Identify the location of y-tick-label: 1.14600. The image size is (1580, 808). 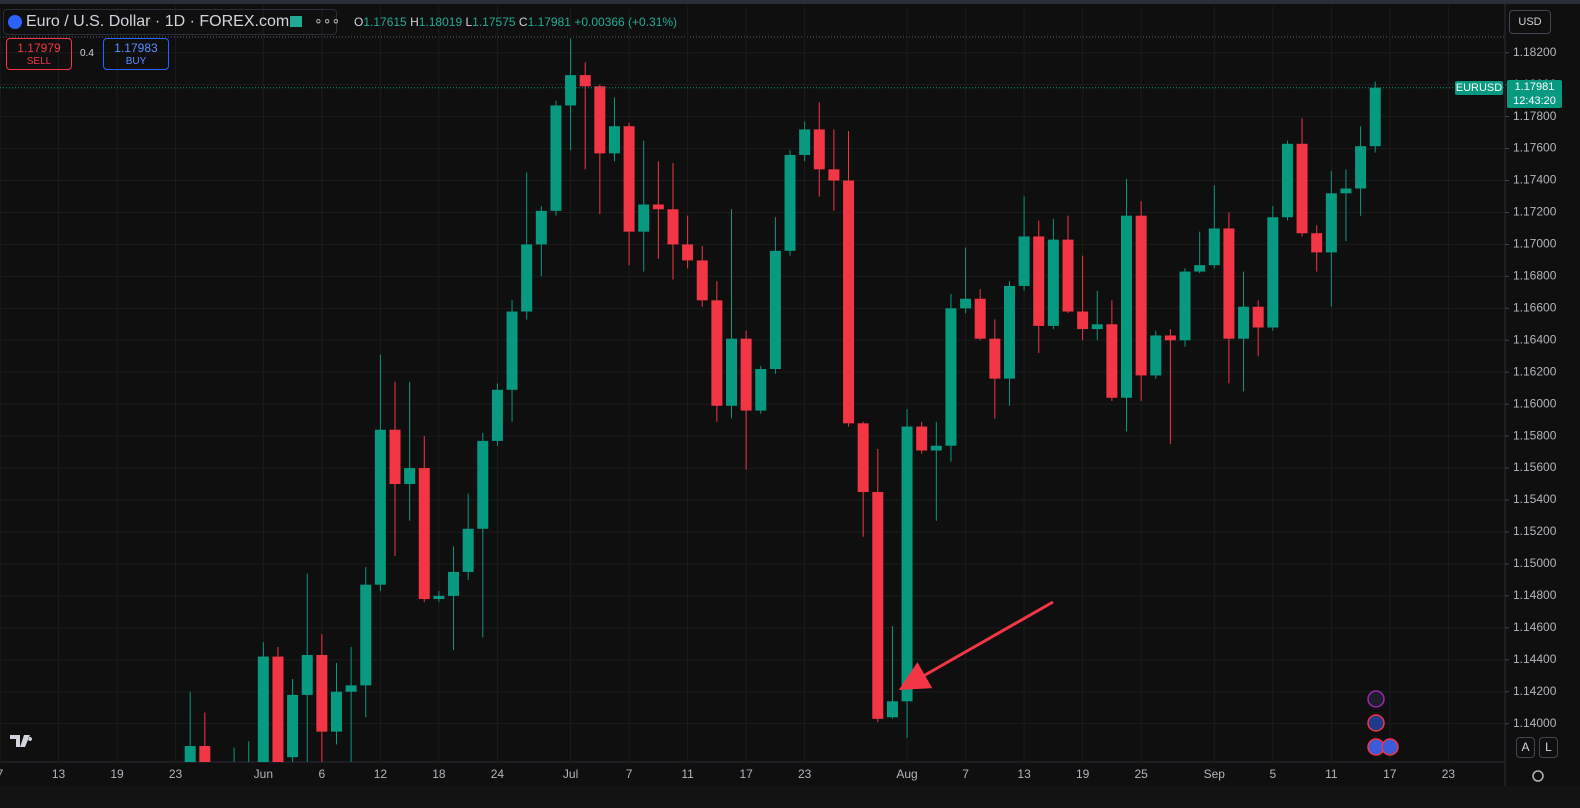
(1535, 627).